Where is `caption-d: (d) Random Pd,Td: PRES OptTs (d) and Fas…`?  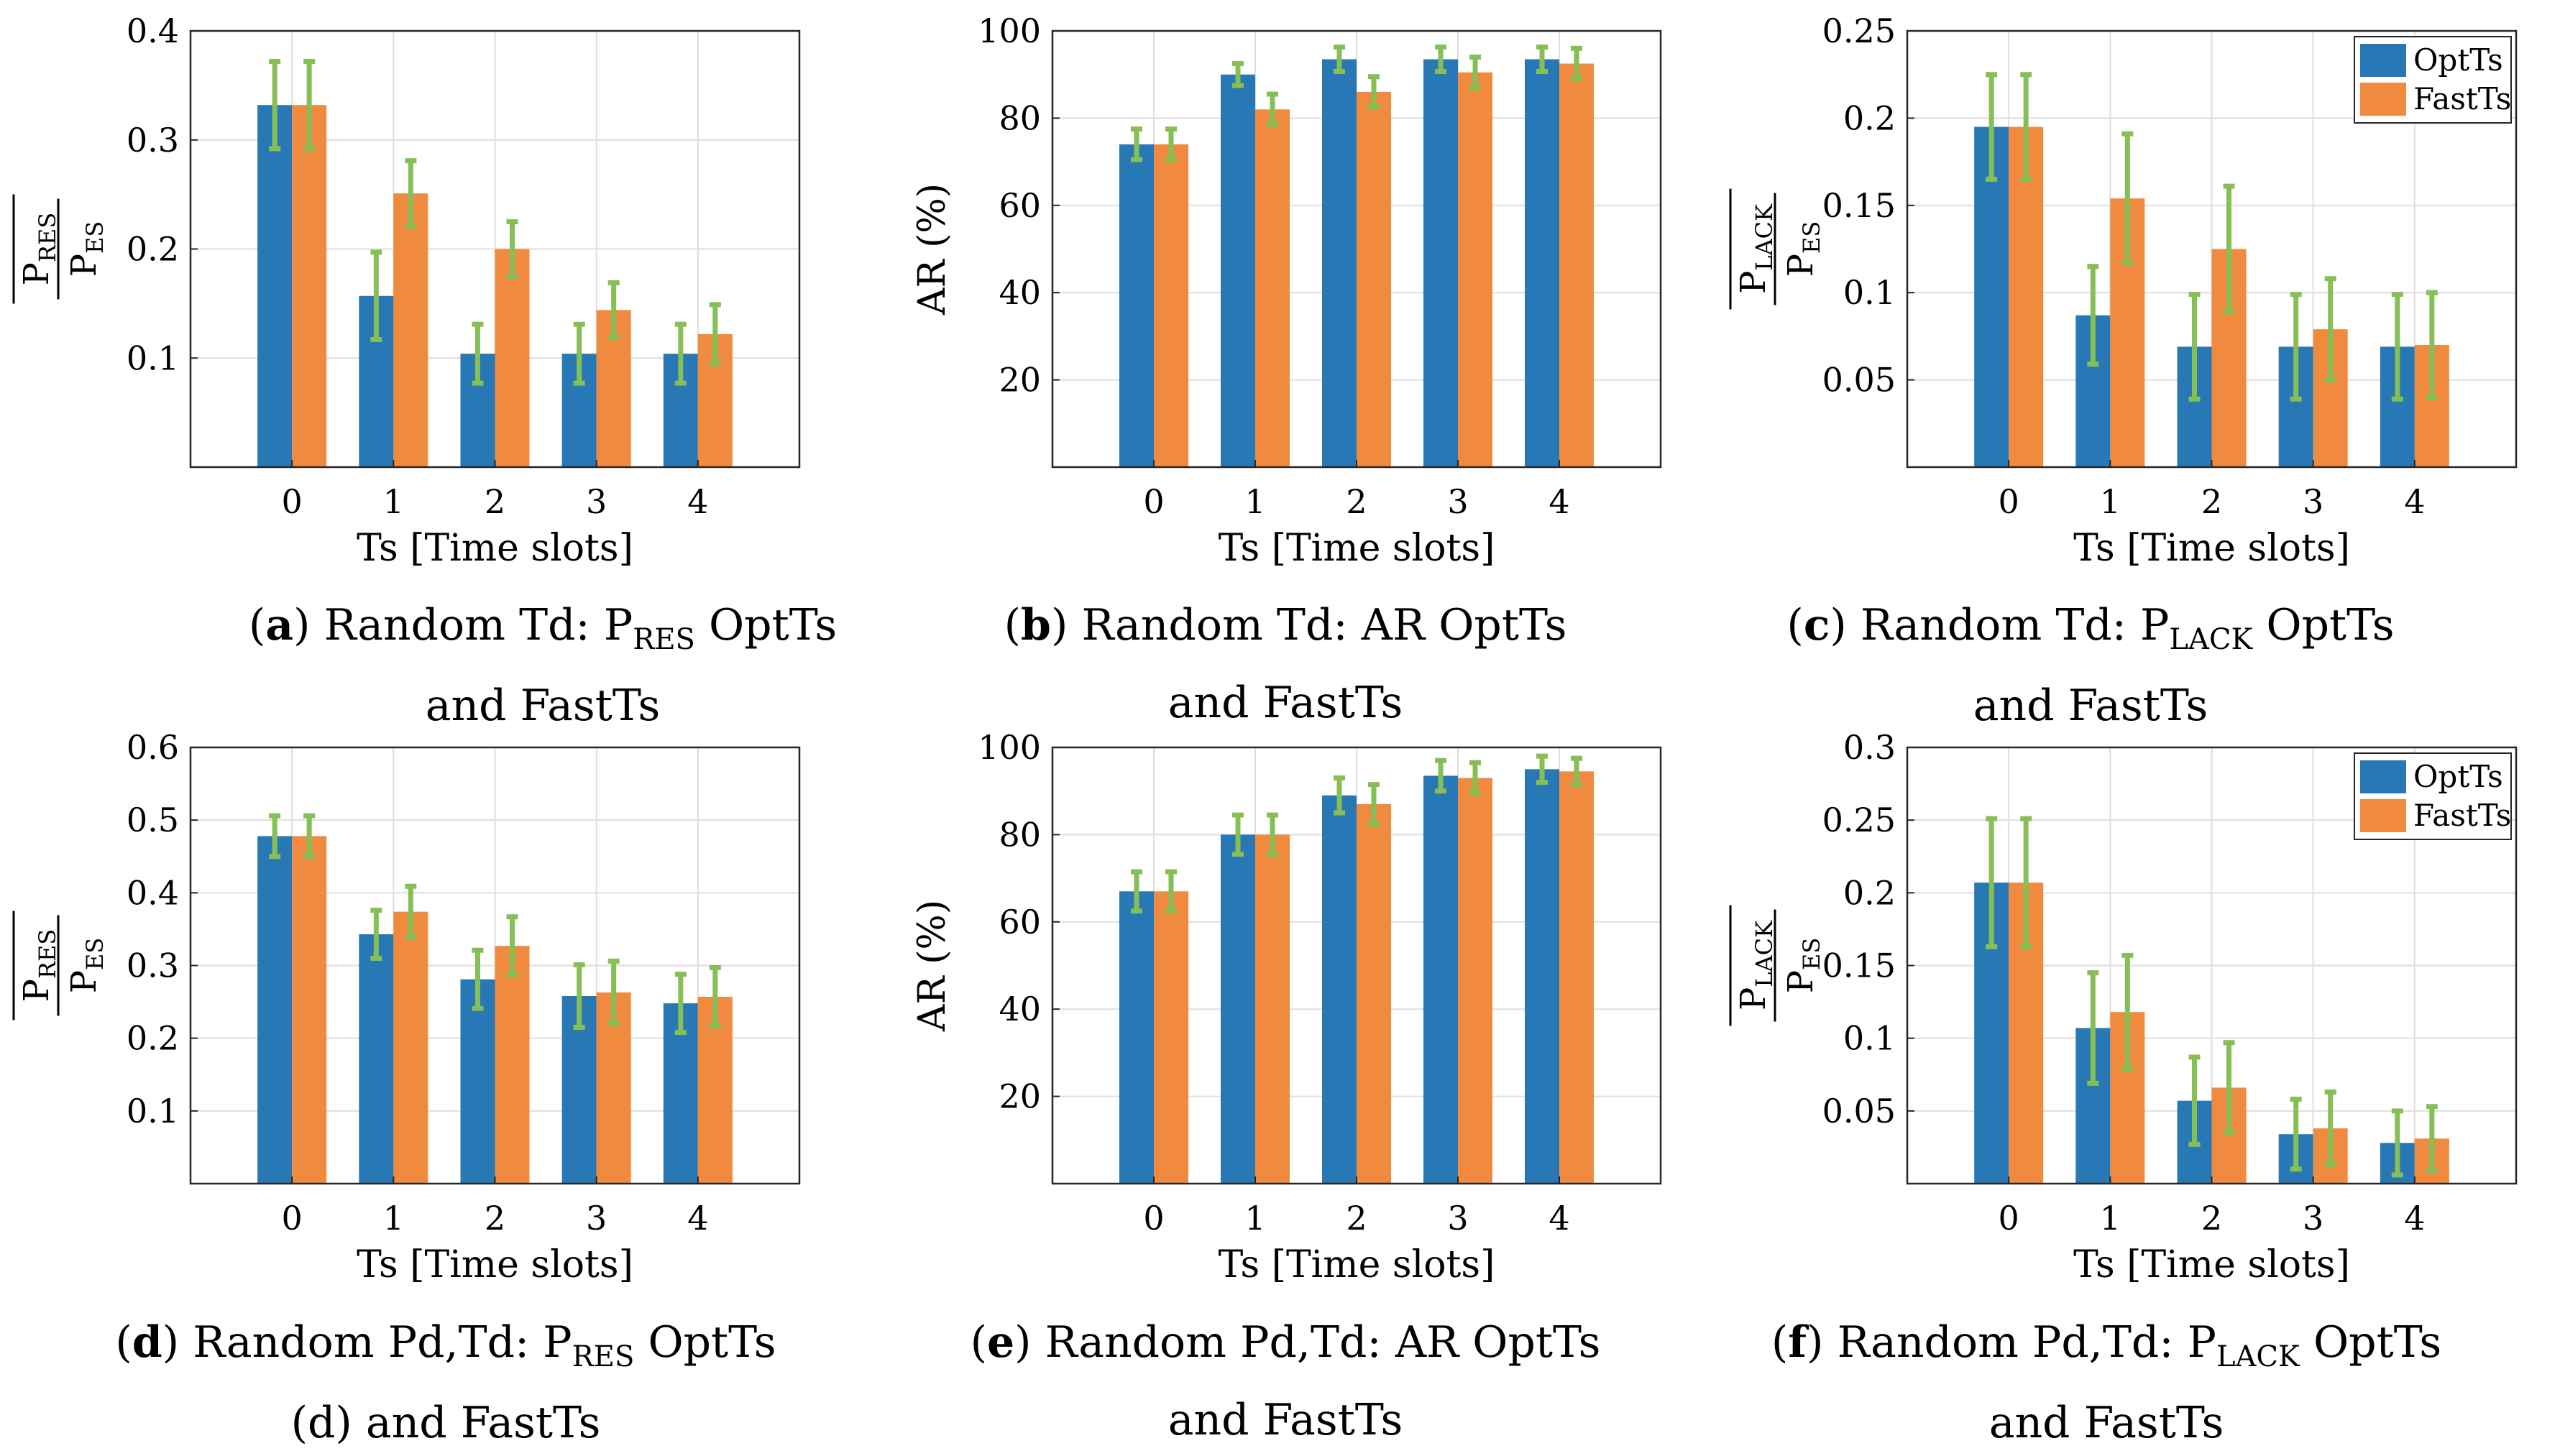
caption-d: (d) Random Pd,Td: PRES OptTs (d) and Fas… is located at coordinates (446, 1382).